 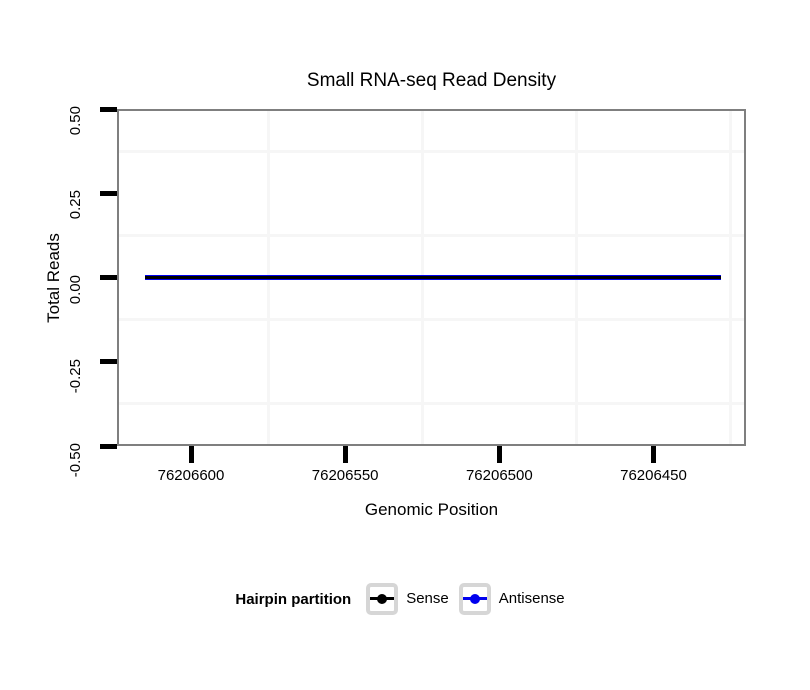 What do you see at coordinates (75, 121) in the screenshot?
I see `y-tick-label: 0.50` at bounding box center [75, 121].